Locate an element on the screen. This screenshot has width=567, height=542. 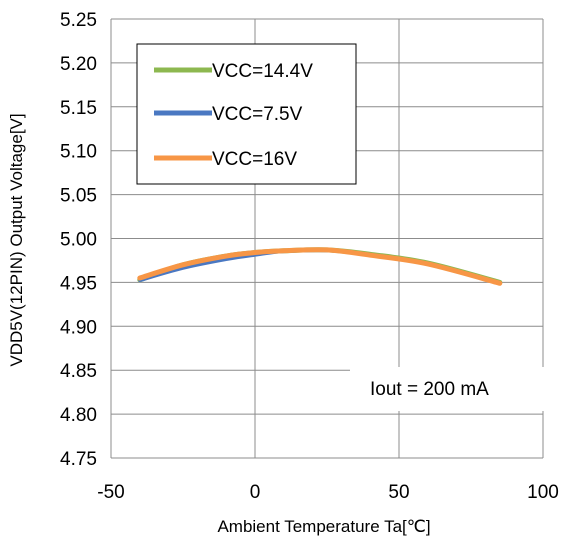
y-tick-label: 5.20 is located at coordinates (78, 64).